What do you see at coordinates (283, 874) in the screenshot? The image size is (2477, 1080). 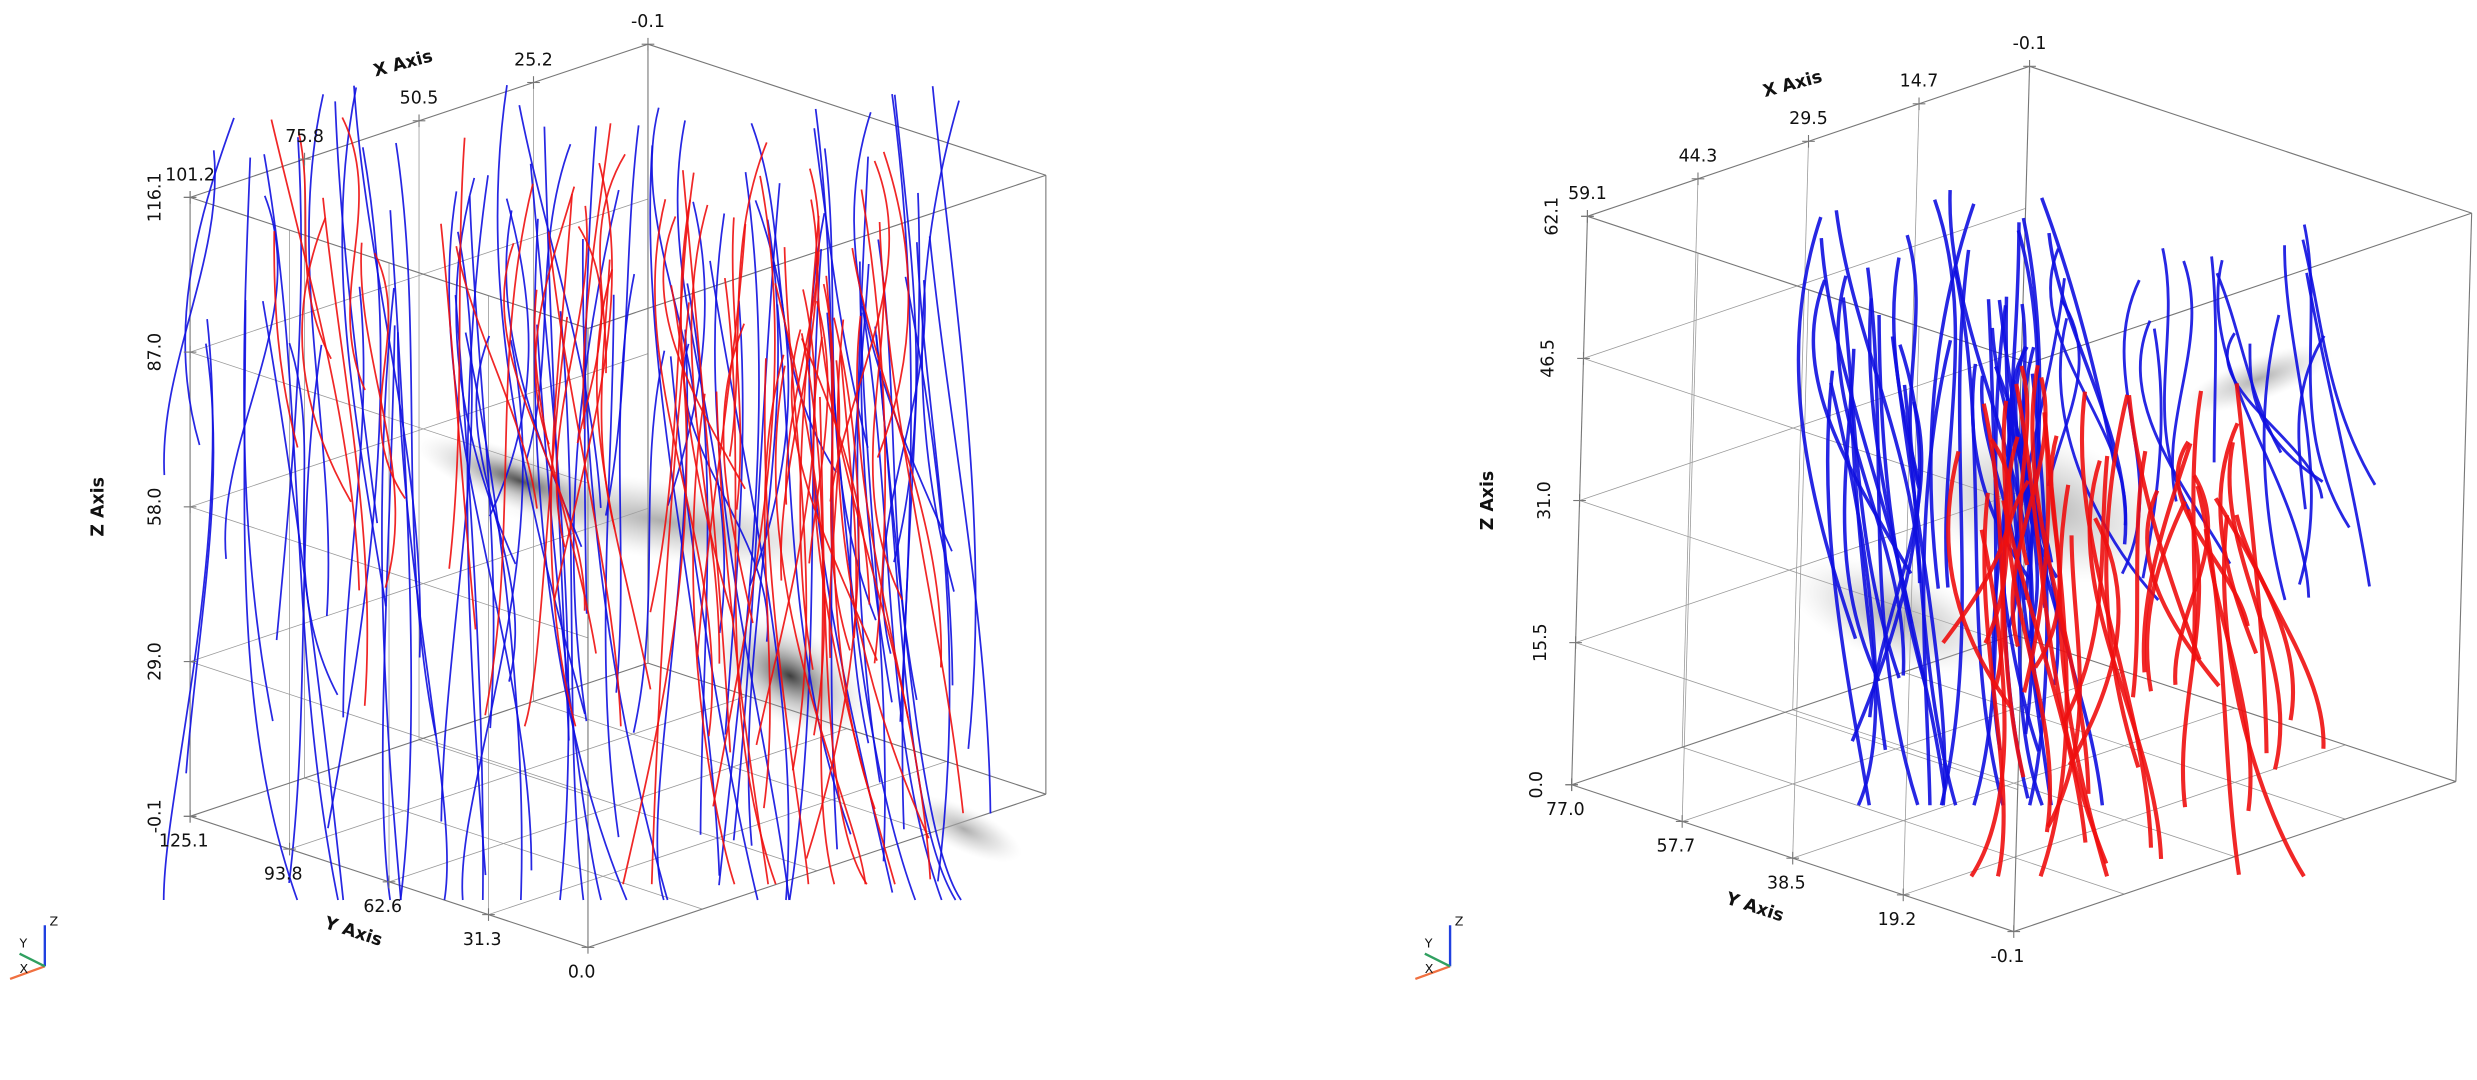 I see `y-tick-label: 93.8` at bounding box center [283, 874].